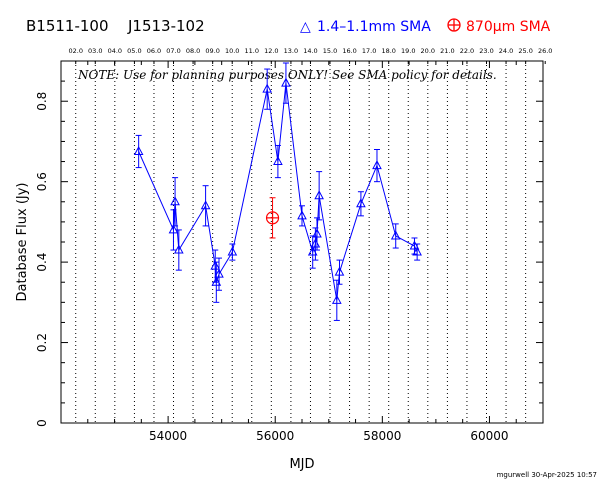 This screenshot has width=601, height=481. What do you see at coordinates (22, 242) in the screenshot?
I see `y-axis-label: Database Flux (Jy)` at bounding box center [22, 242].